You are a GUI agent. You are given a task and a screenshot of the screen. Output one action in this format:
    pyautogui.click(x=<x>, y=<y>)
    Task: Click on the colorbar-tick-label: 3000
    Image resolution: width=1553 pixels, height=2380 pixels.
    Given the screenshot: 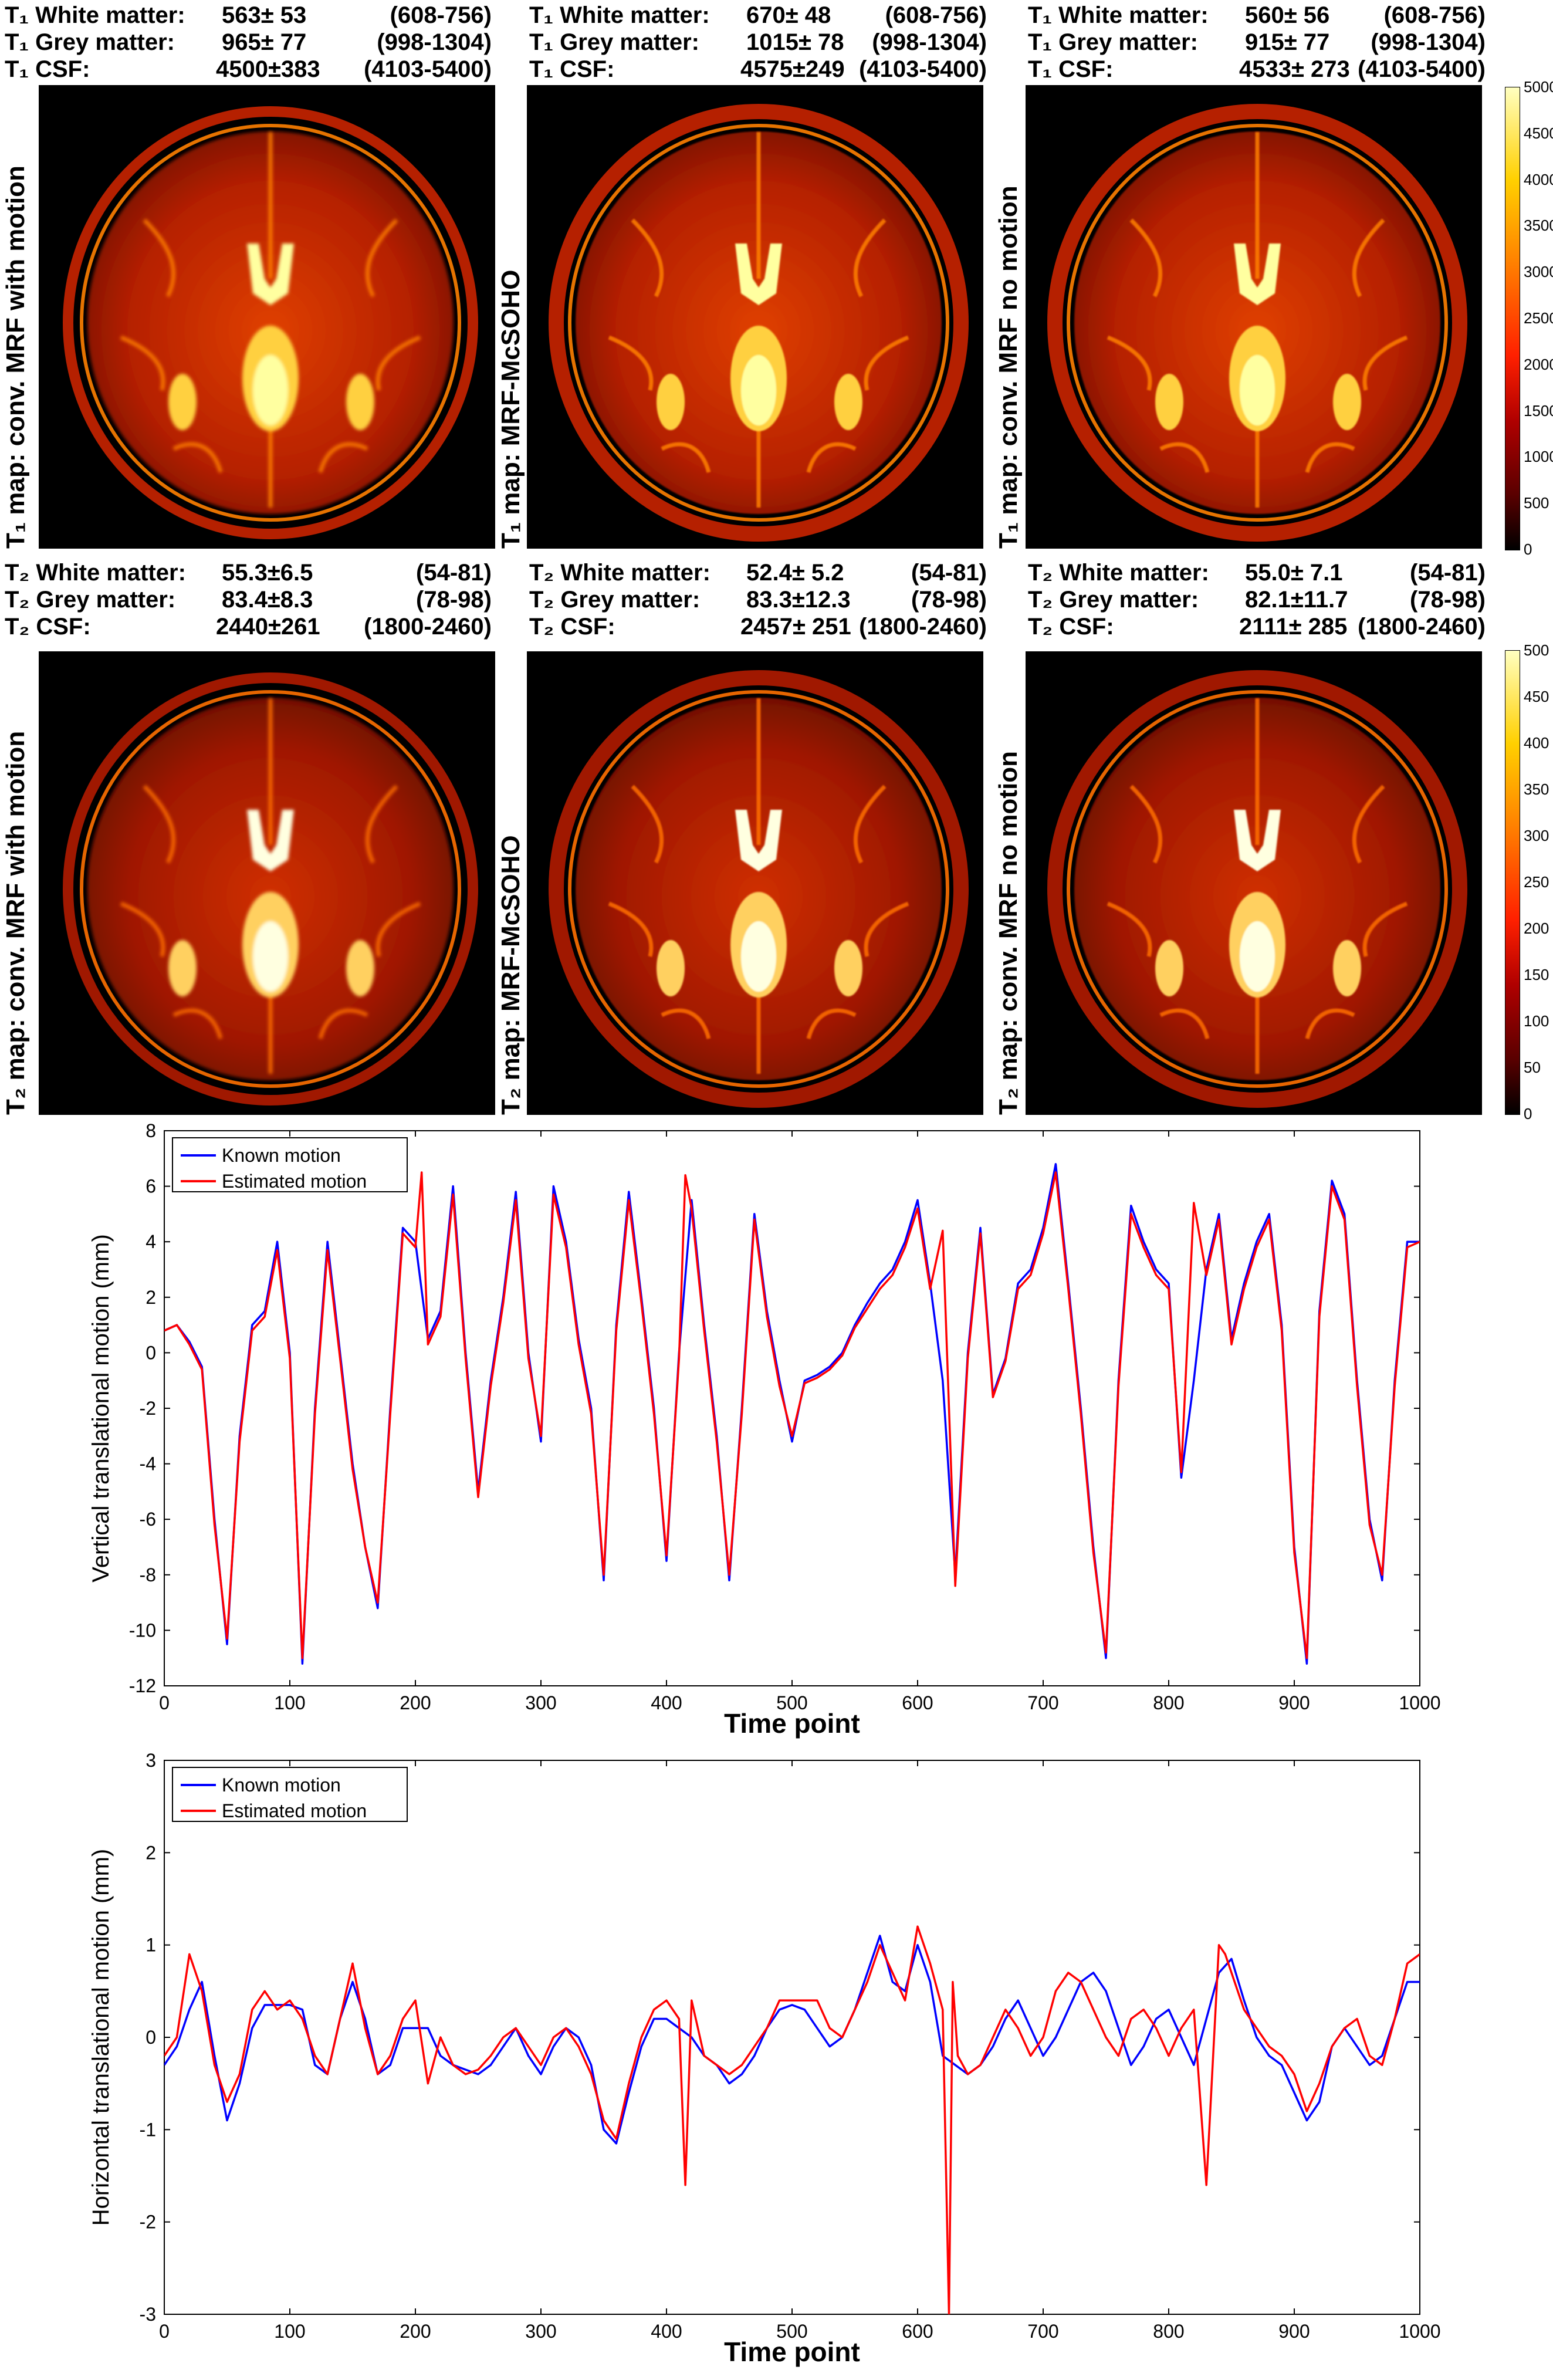 What is the action you would take?
    pyautogui.click(x=1538, y=272)
    